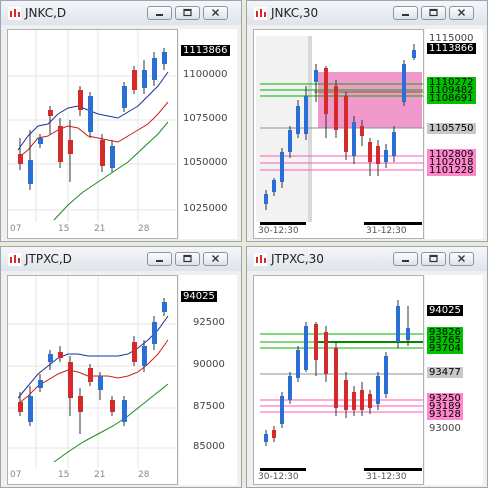 The height and width of the screenshot is (488, 488). What do you see at coordinates (205, 118) in the screenshot?
I see `price-tick: 1075000` at bounding box center [205, 118].